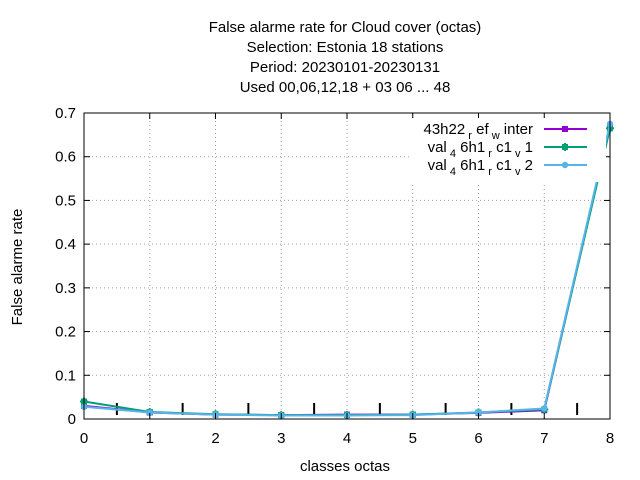  Describe the element at coordinates (65, 113) in the screenshot. I see `y-tick-label: 0.7` at that location.